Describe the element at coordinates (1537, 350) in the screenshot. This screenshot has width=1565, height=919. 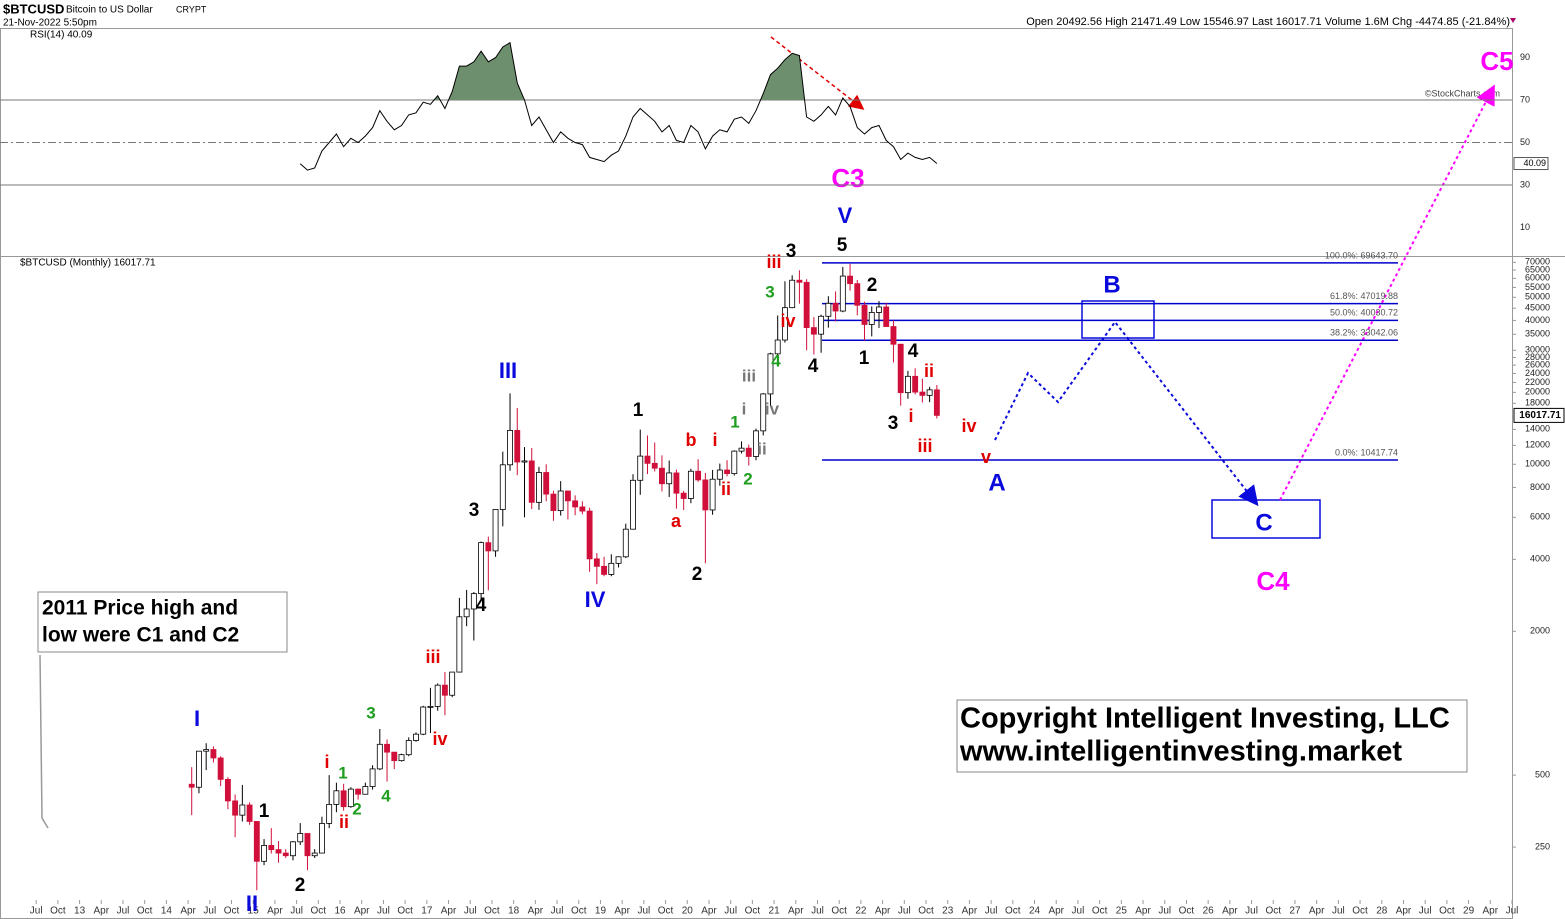
I see `y-tick-label: 30000` at that location.